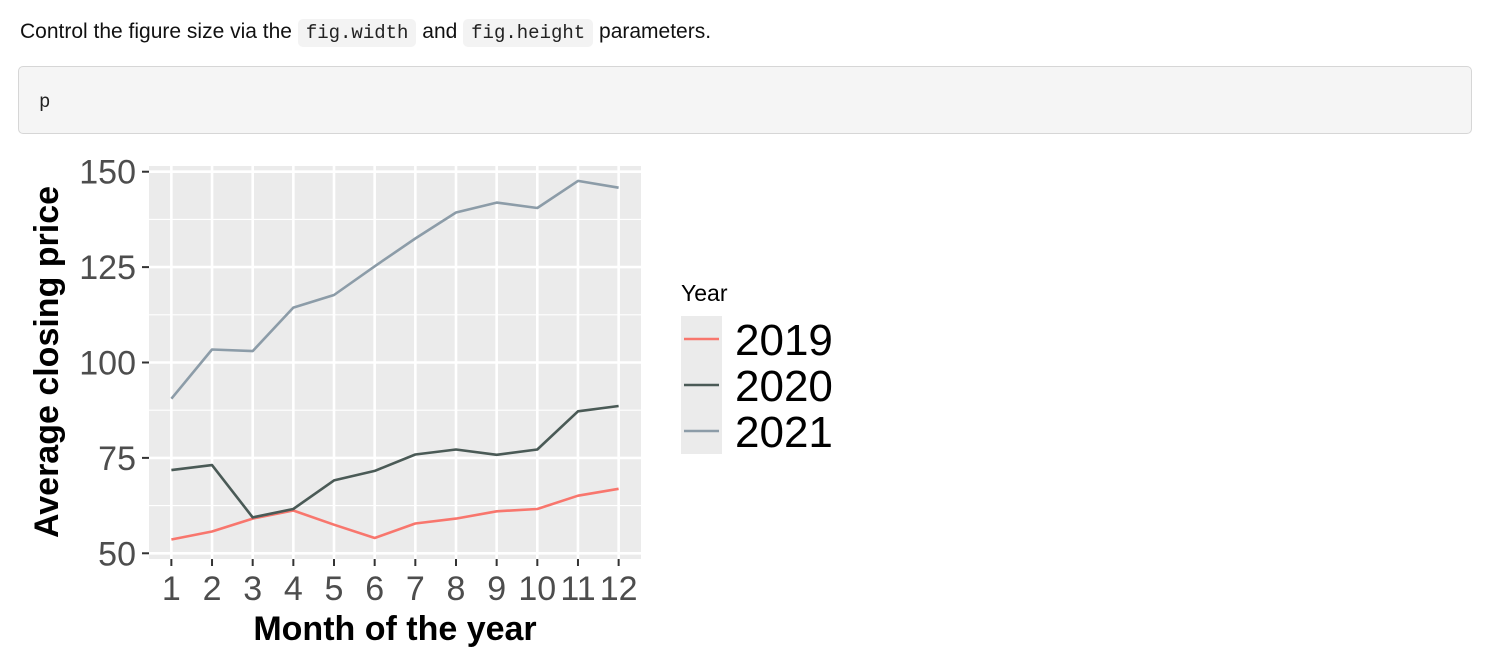  What do you see at coordinates (107, 364) in the screenshot?
I see `y-tick-label: 100` at bounding box center [107, 364].